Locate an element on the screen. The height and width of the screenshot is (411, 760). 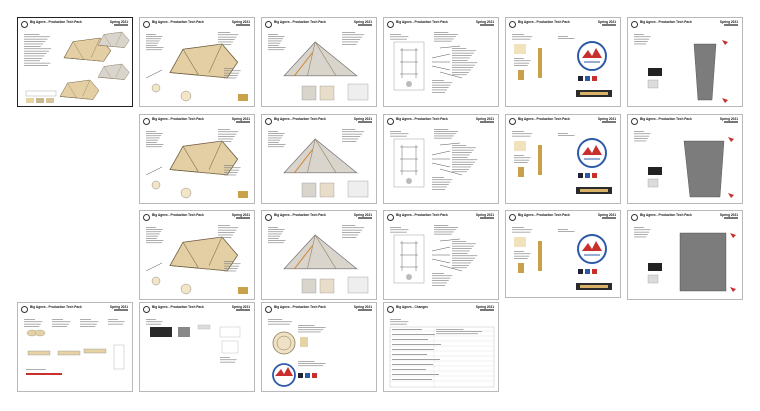
page-thumbnail: Big Agnes - Changes Spring 2021 is located at coordinates (441, 347).